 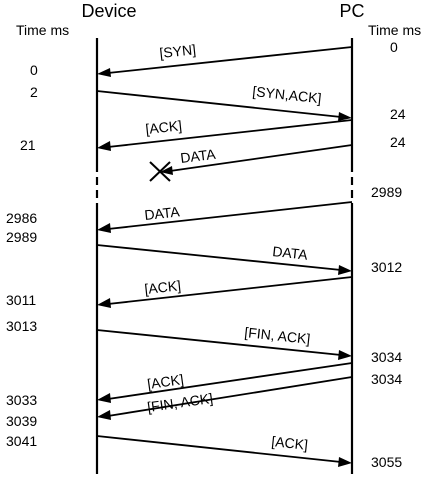 I want to click on device-time-2: 21, so click(x=28, y=145).